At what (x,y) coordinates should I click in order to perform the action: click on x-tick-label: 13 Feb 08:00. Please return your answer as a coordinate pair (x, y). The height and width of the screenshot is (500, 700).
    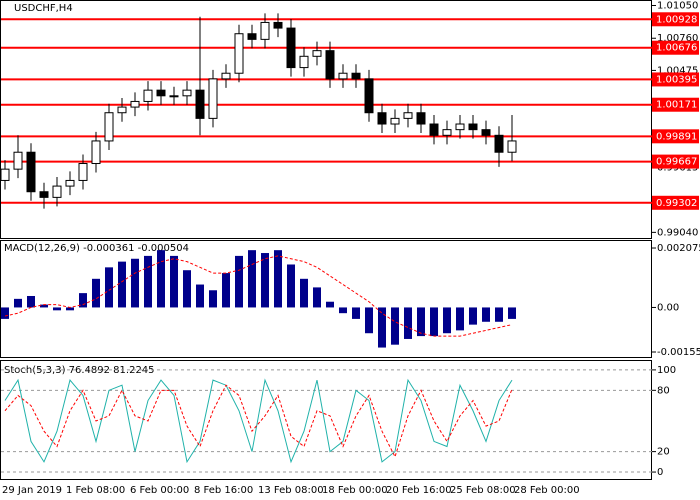
    Looking at the image, I should click on (291, 490).